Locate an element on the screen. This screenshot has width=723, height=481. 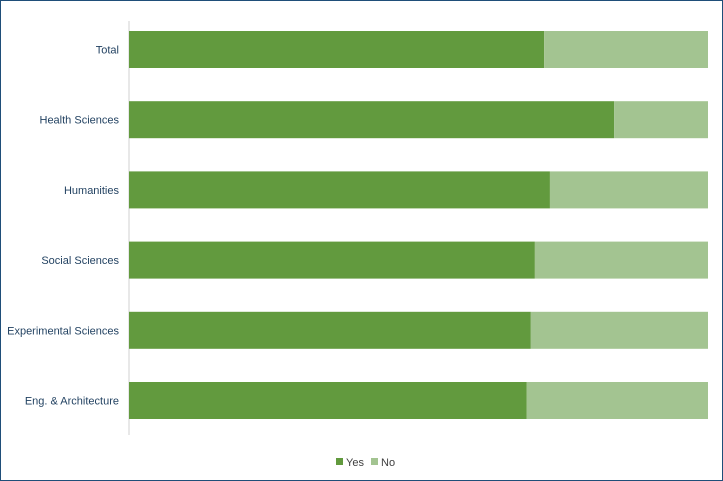
legend-label: No is located at coordinates (388, 463).